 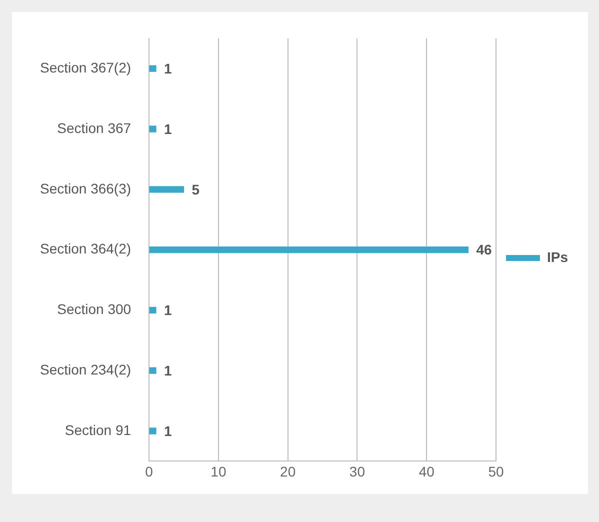 What do you see at coordinates (86, 369) in the screenshot?
I see `y-tick-label: Section 234(2)` at bounding box center [86, 369].